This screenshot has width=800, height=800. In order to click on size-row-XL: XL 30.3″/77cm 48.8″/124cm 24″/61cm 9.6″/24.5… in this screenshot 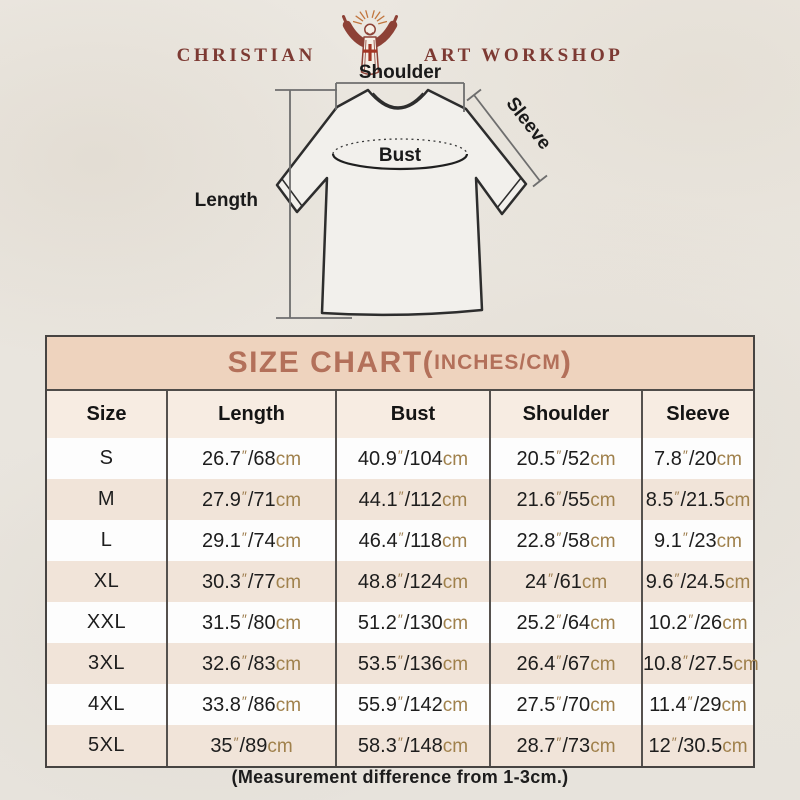, I will do `click(400, 581)`.